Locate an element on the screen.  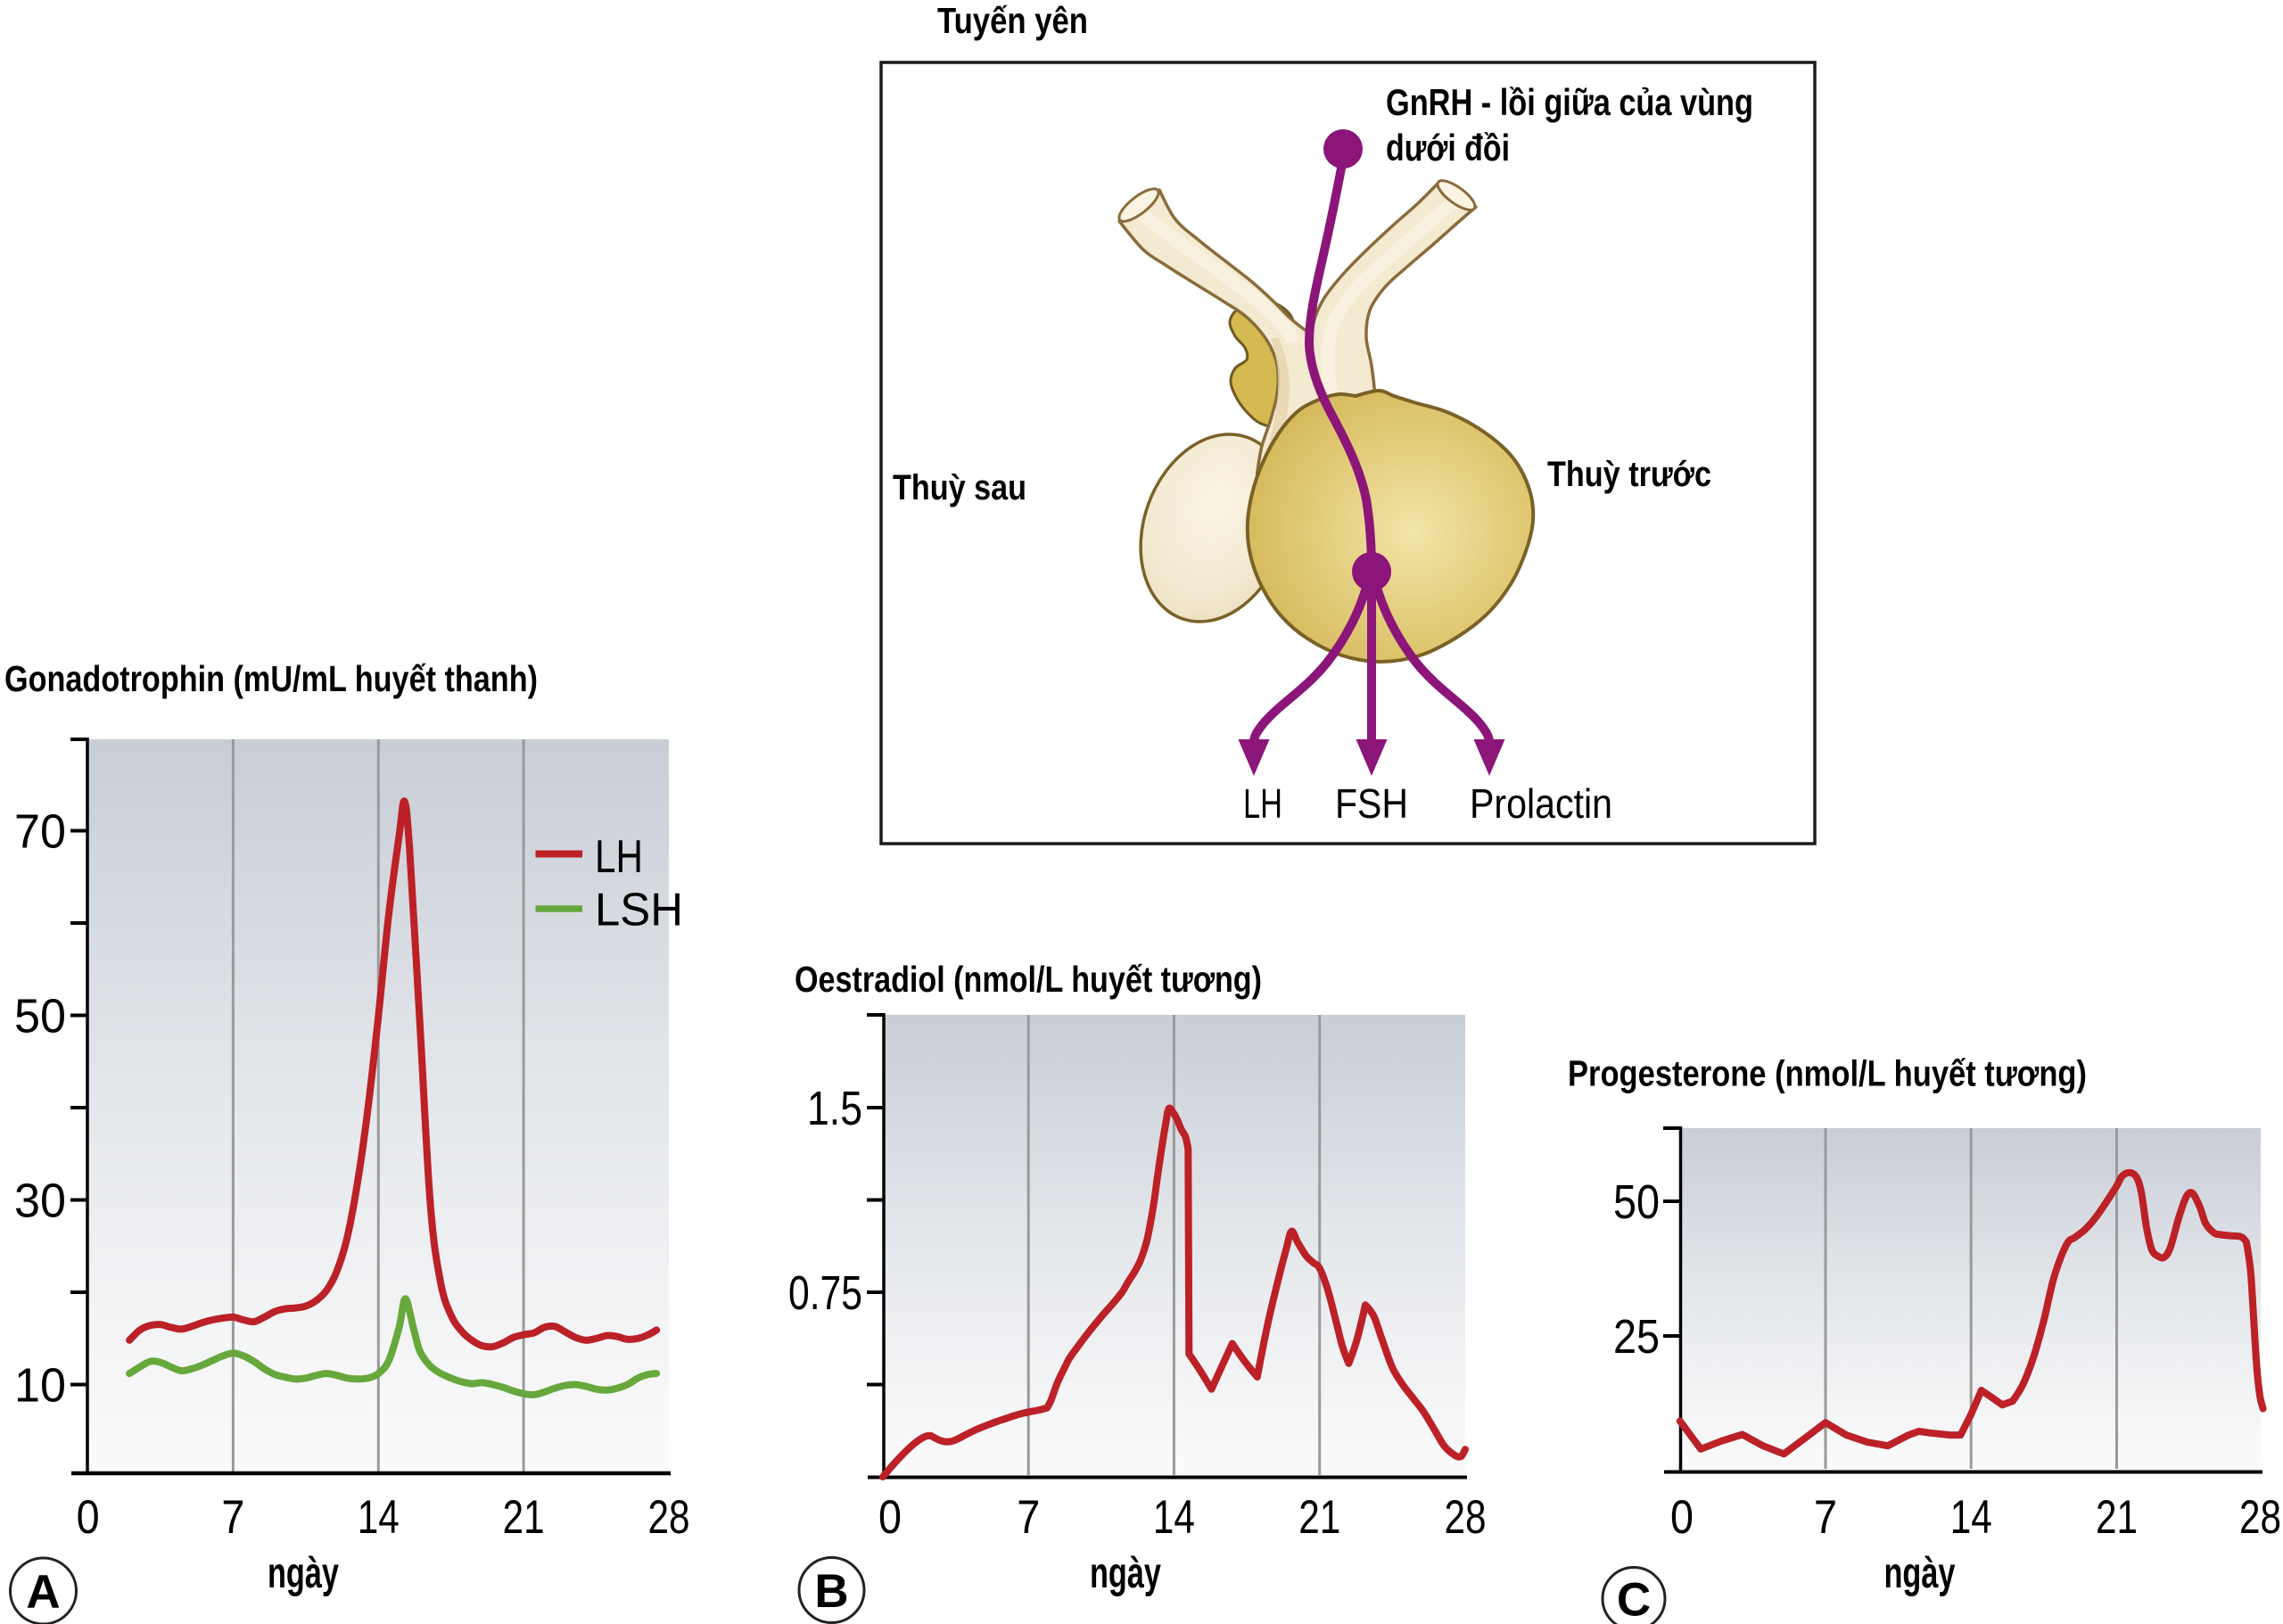
svg-text: 25 is located at coordinates (1636, 1337).